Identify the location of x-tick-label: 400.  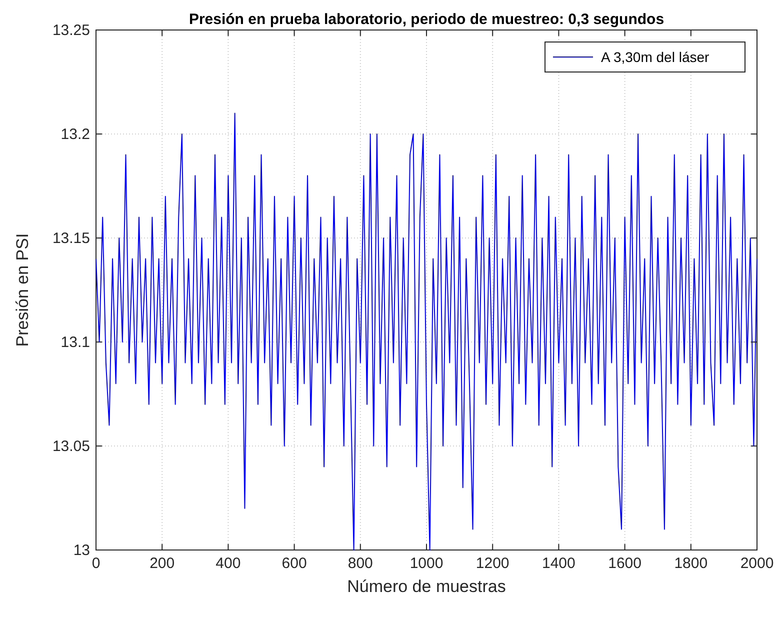
(228, 563).